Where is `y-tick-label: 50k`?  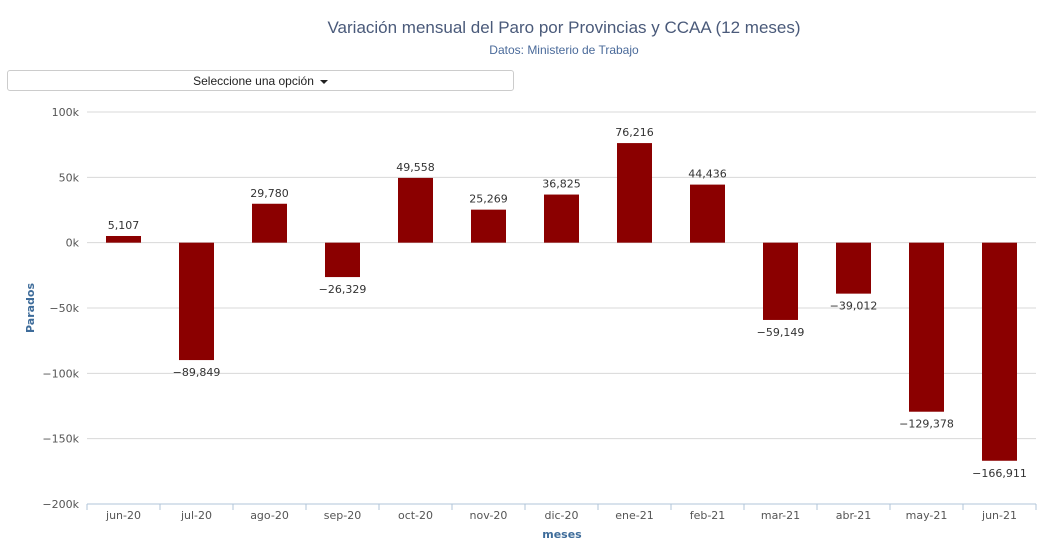 y-tick-label: 50k is located at coordinates (69, 177).